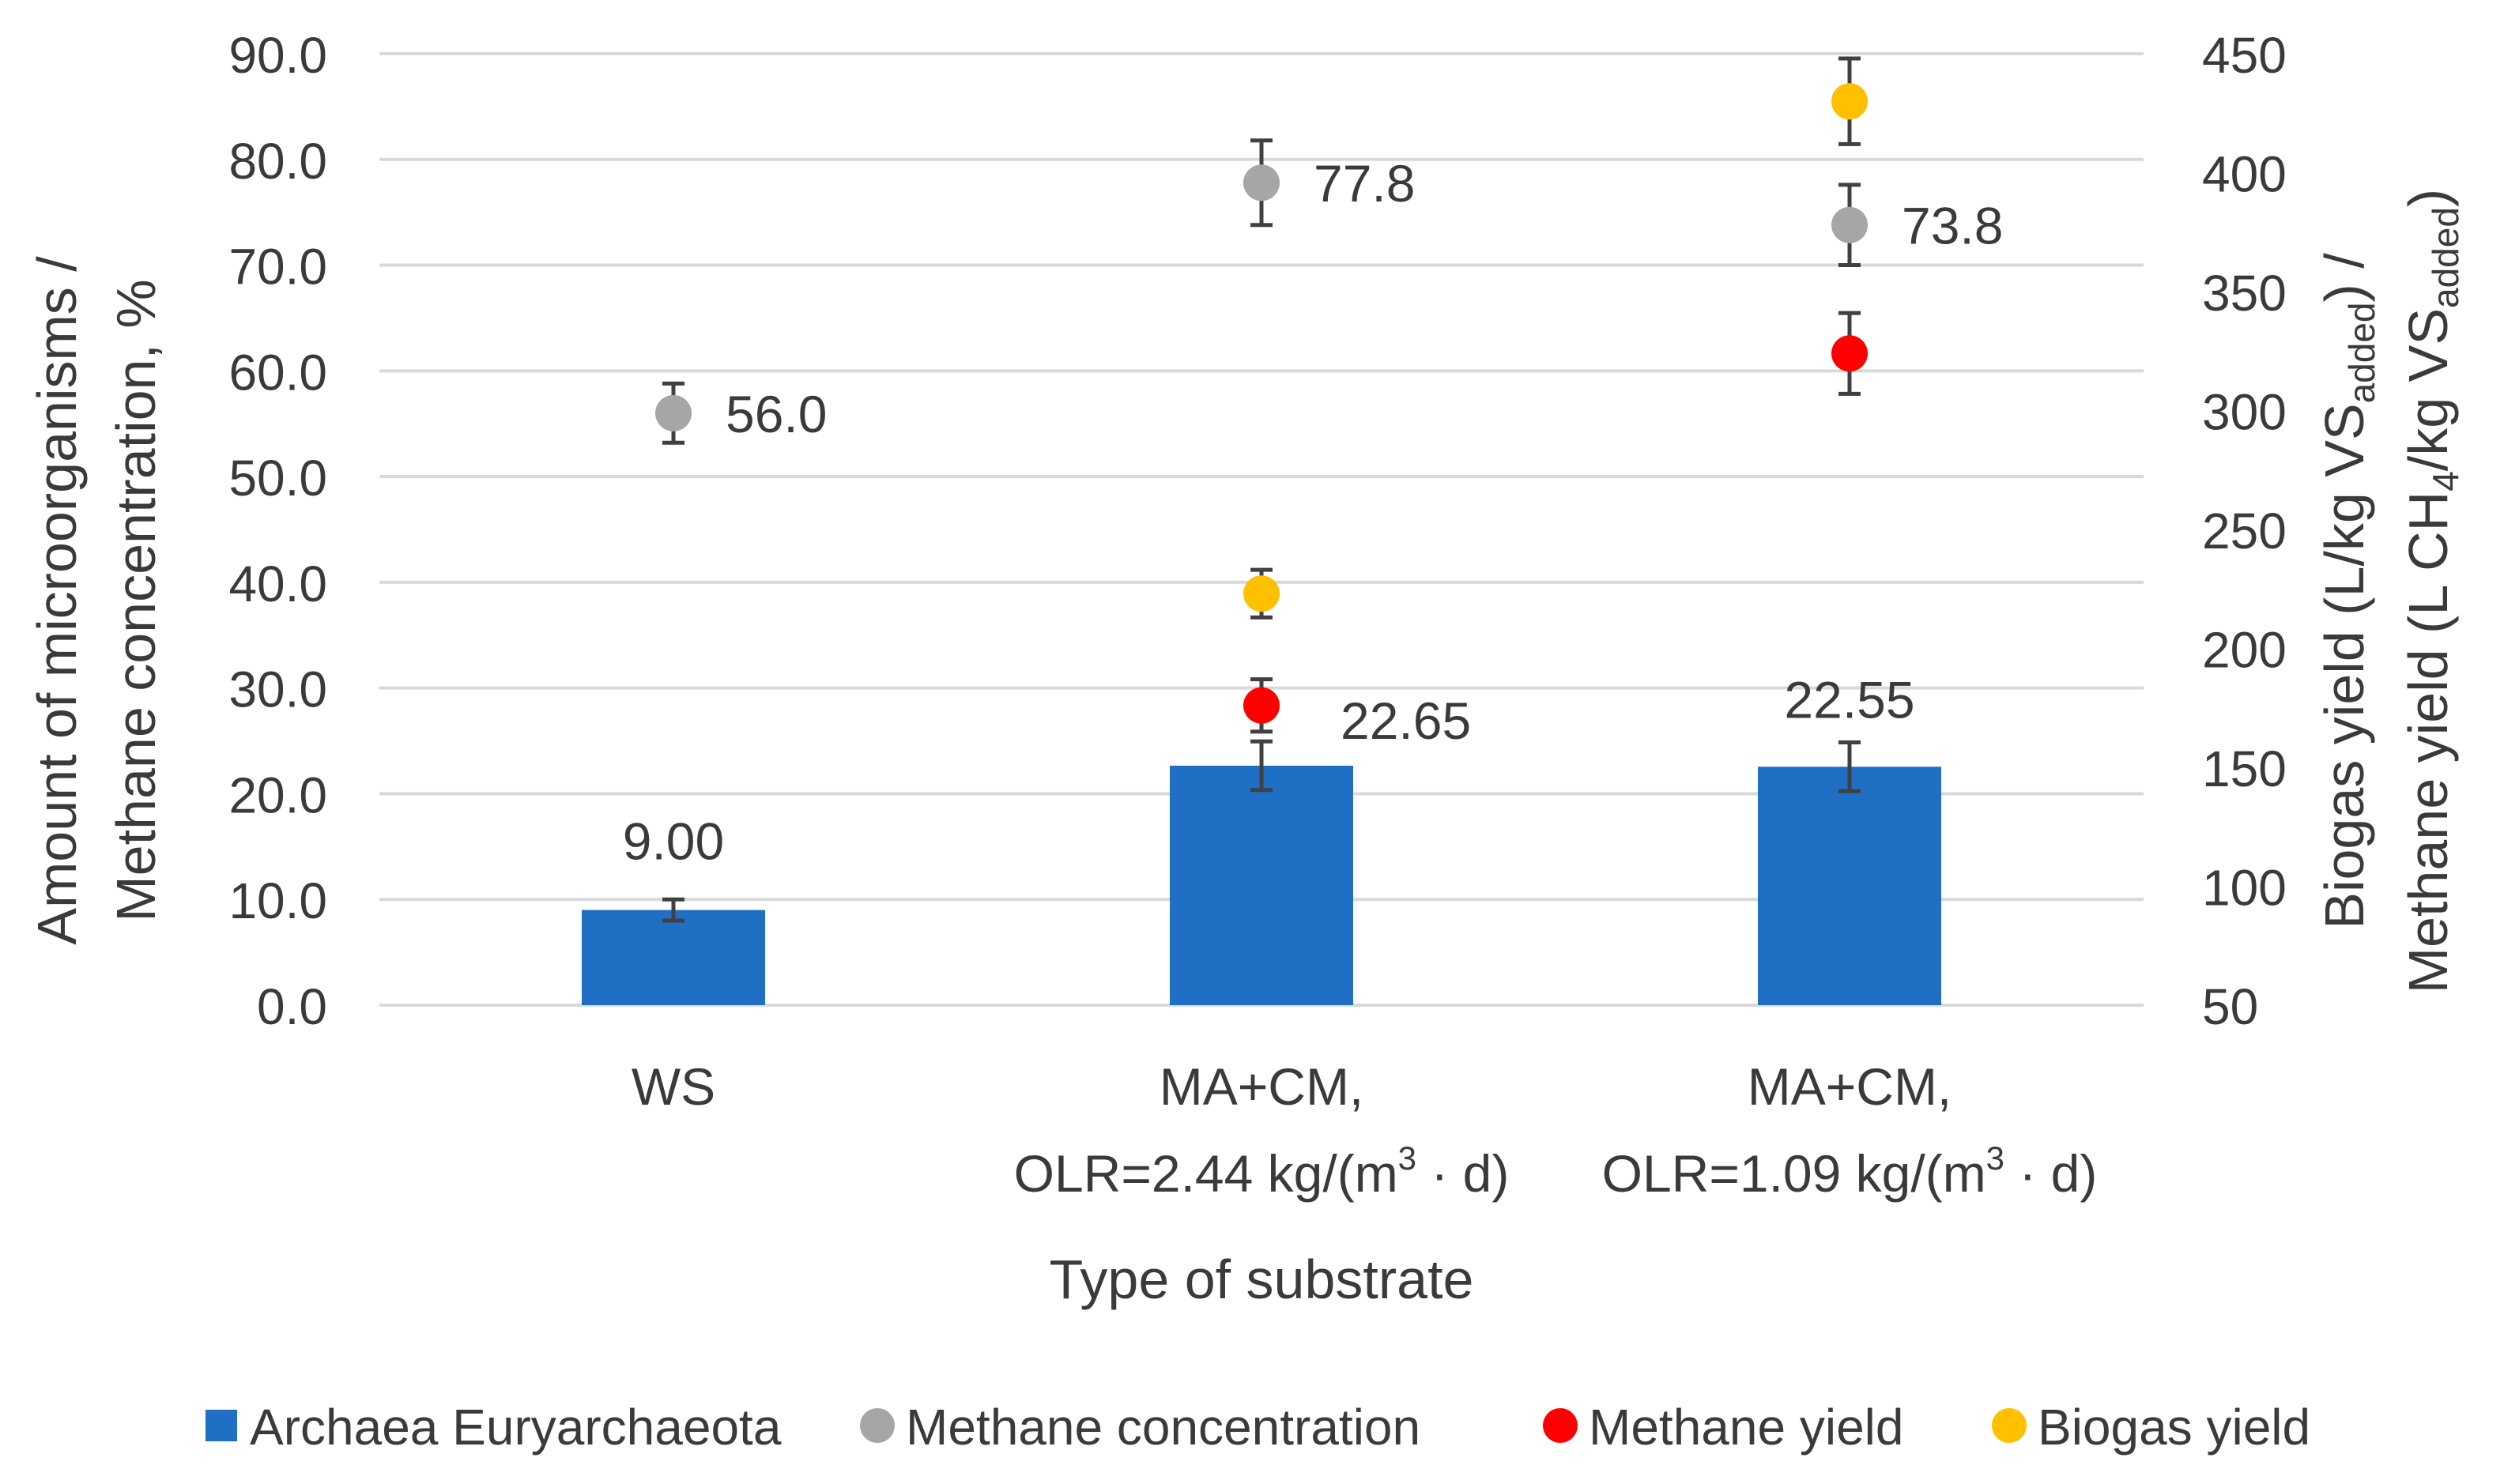 Image resolution: width=2504 pixels, height=1484 pixels. What do you see at coordinates (2230, 1006) in the screenshot?
I see `right-tick-label: 50` at bounding box center [2230, 1006].